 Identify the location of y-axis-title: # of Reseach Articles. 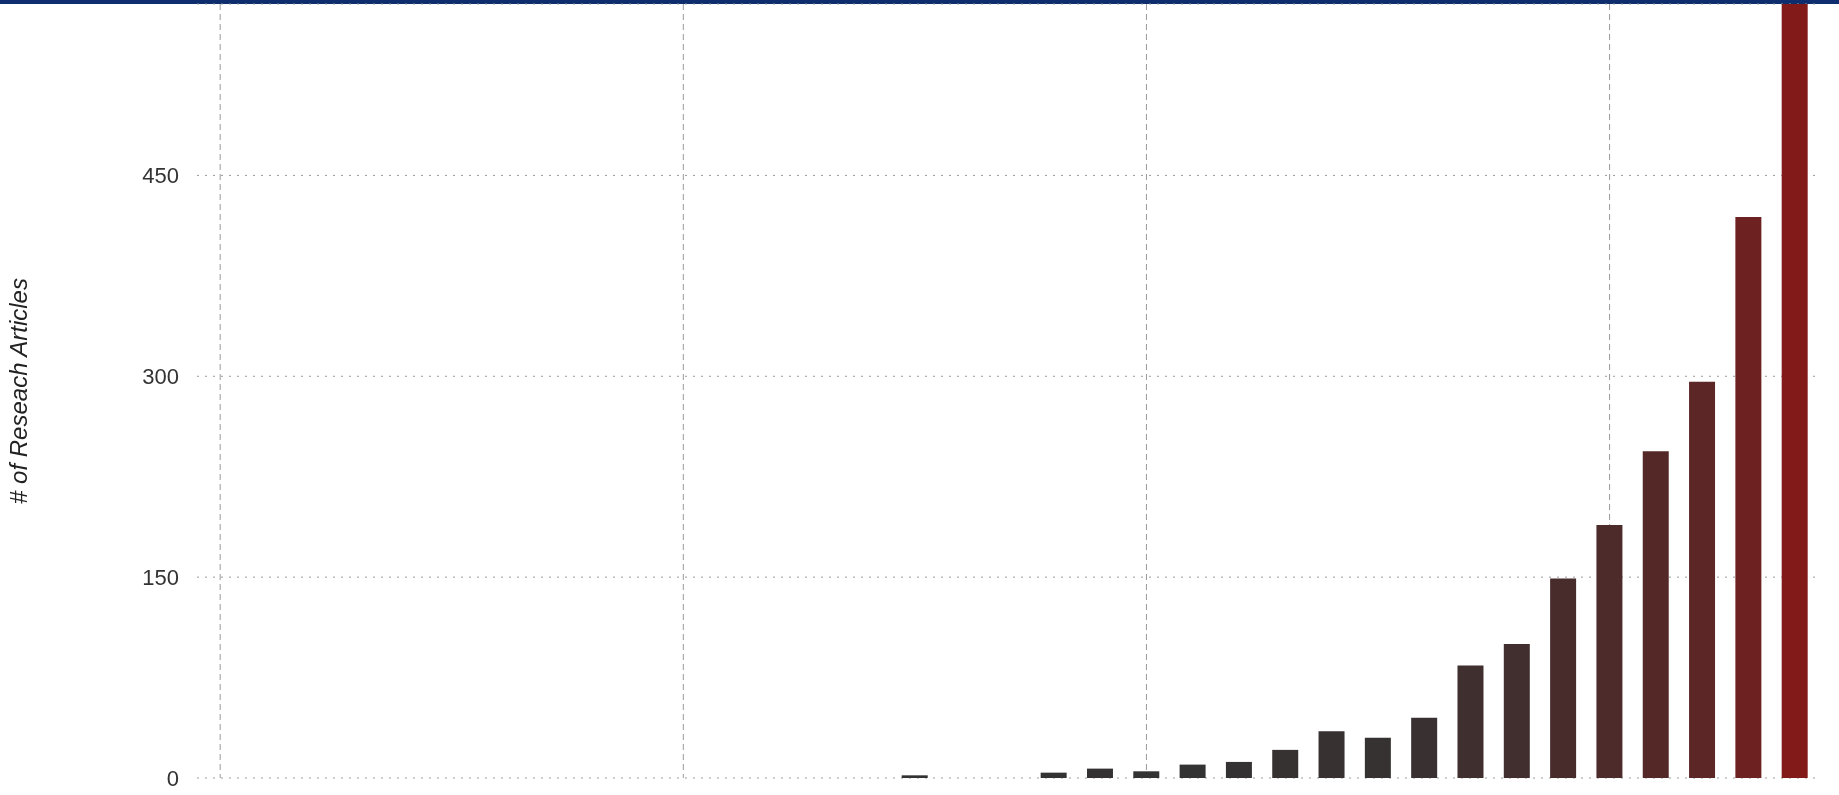
(18, 391).